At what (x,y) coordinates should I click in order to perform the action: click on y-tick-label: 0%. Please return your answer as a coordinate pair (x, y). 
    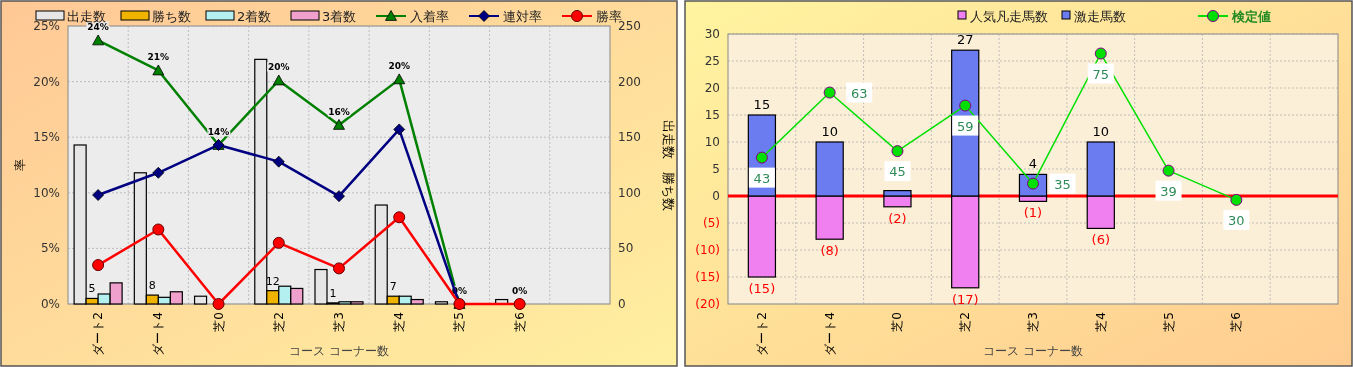
    Looking at the image, I should click on (50, 304).